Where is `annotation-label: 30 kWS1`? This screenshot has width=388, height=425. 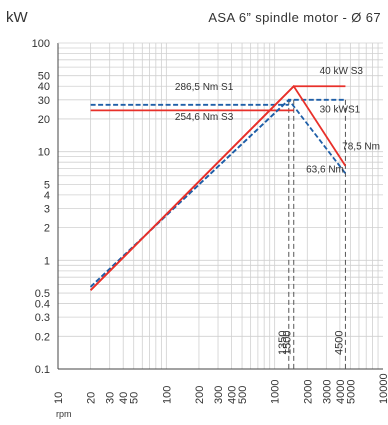
annotation-label: 30 kWS1 is located at coordinates (340, 109).